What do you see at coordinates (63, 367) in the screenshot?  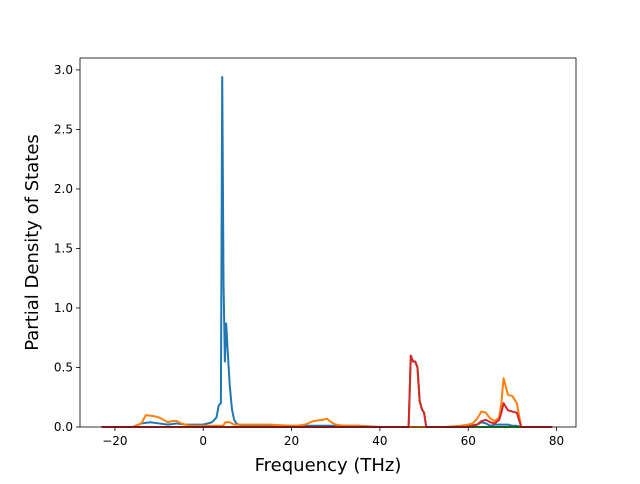 I see `y-tick-label: 0.5` at bounding box center [63, 367].